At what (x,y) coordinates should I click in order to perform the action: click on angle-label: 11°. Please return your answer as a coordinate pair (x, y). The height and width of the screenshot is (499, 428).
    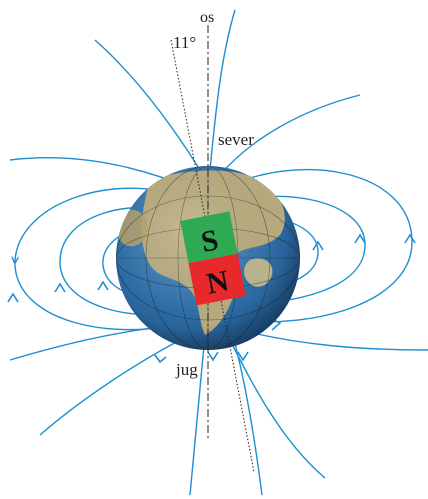
    Looking at the image, I should click on (184, 42).